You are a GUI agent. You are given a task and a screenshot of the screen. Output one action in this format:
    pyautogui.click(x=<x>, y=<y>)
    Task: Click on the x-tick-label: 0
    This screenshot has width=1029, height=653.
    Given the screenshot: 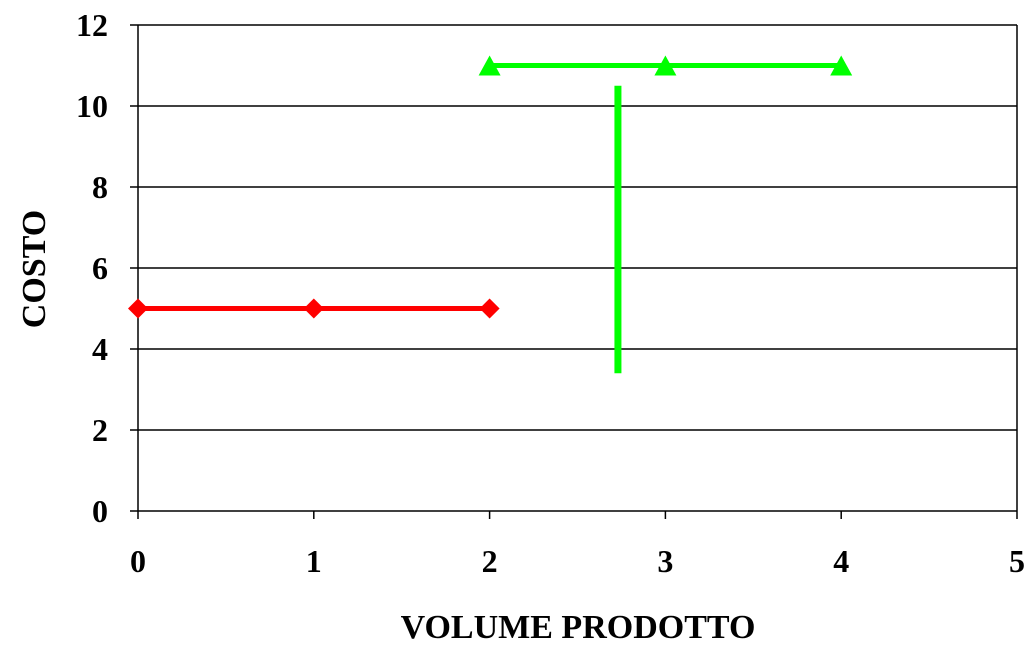 What is the action you would take?
    pyautogui.click(x=138, y=561)
    